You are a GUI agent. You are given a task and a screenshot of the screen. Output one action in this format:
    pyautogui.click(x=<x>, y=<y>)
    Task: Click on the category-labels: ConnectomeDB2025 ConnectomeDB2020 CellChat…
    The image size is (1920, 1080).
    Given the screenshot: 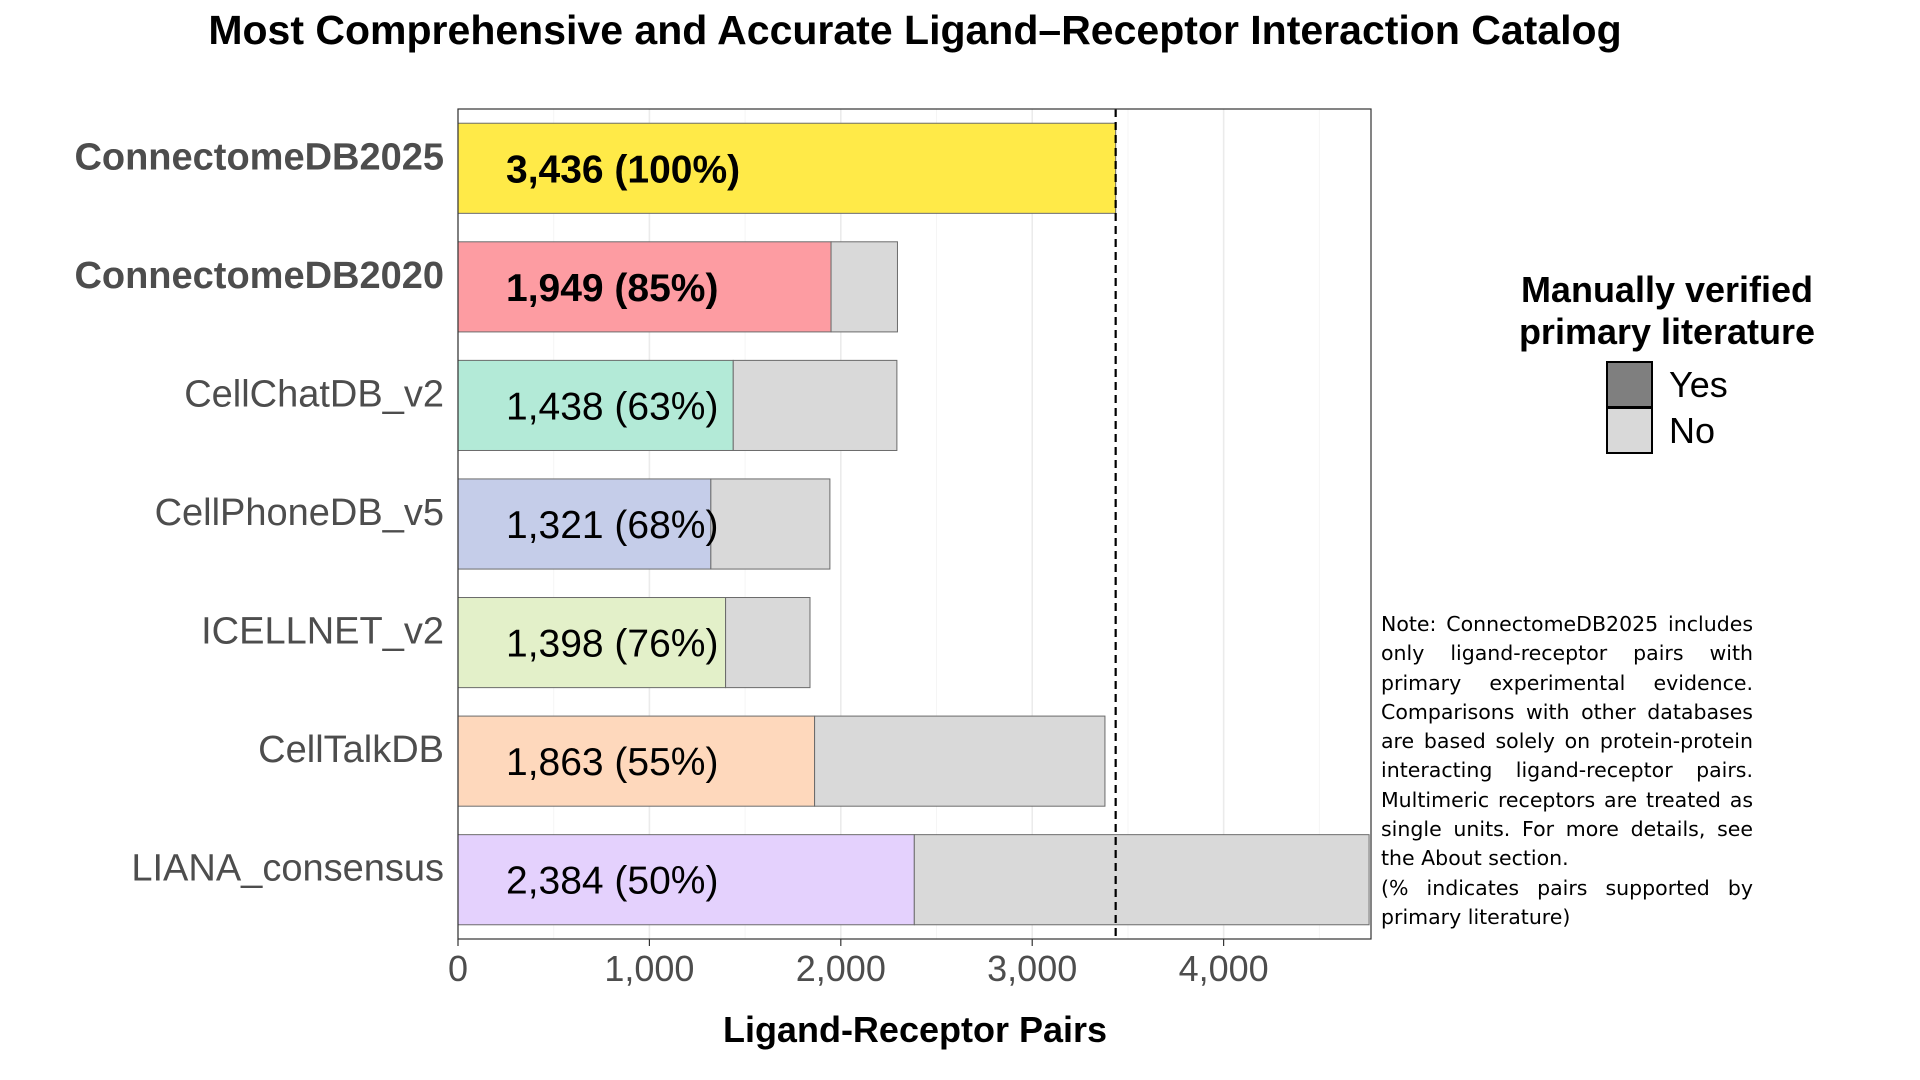 What is the action you would take?
    pyautogui.click(x=259, y=512)
    